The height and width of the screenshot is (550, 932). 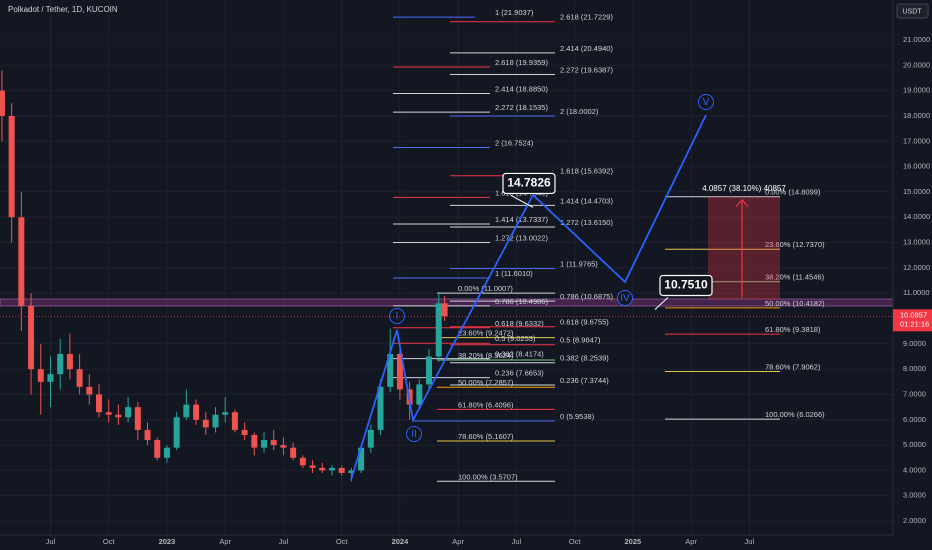 What do you see at coordinates (793, 192) in the screenshot?
I see `fib-label: 0.00% (14.8099)` at bounding box center [793, 192].